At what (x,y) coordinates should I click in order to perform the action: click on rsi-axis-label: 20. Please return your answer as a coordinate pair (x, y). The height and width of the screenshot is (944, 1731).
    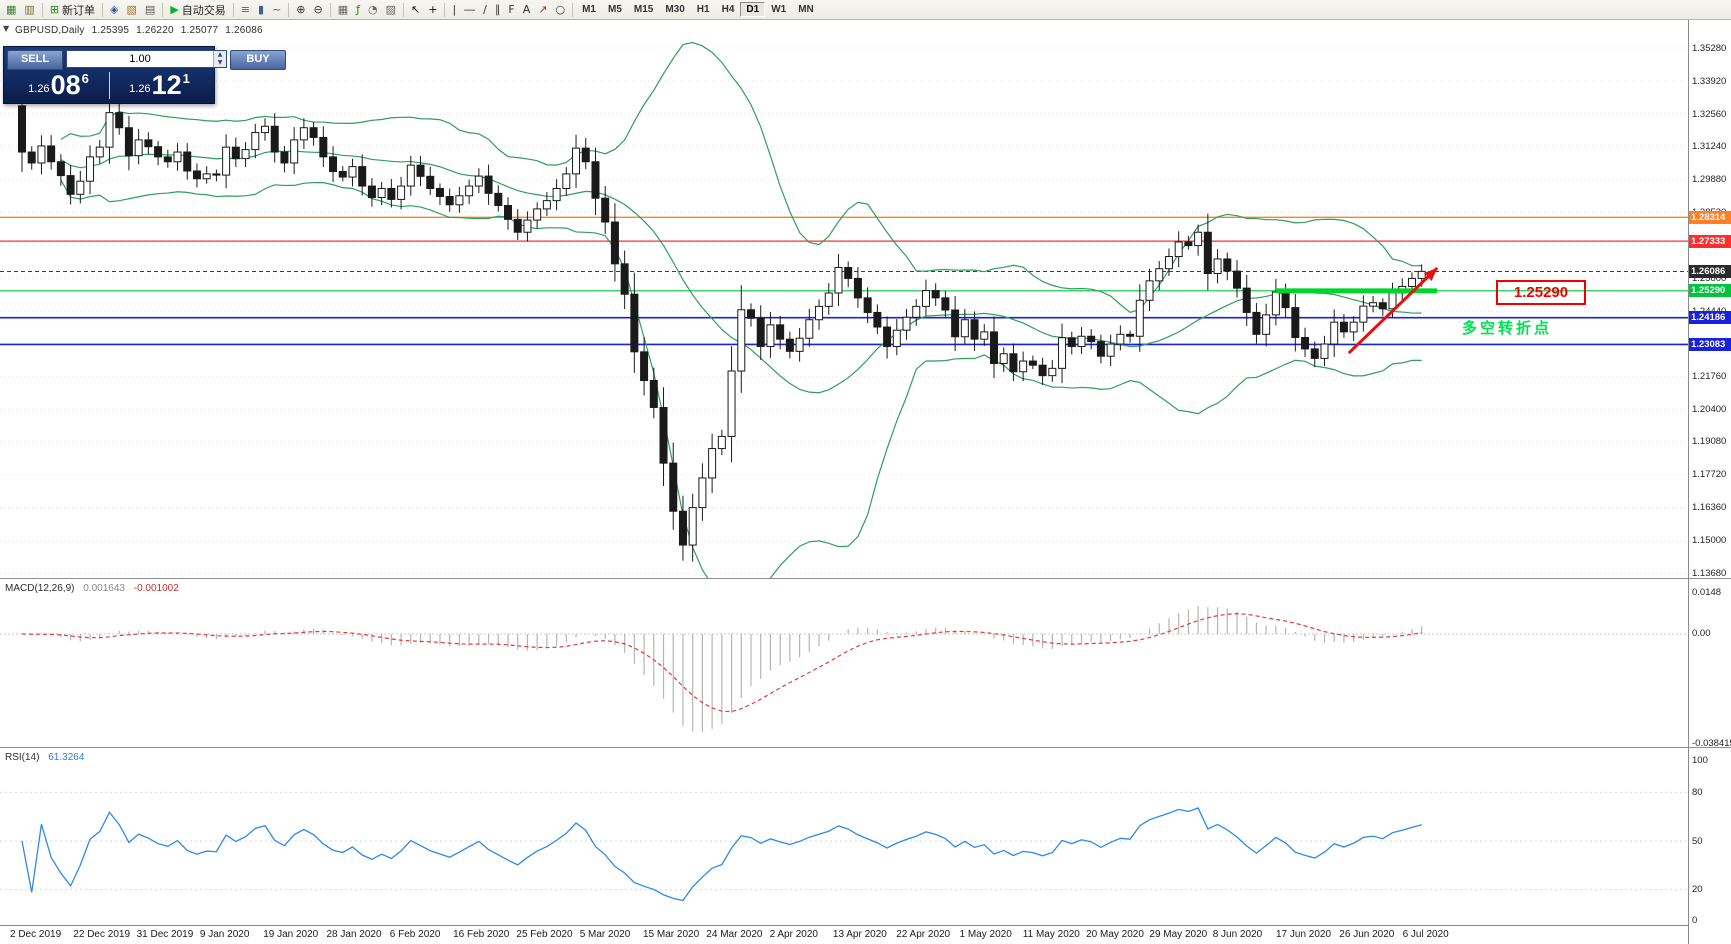
    Looking at the image, I should click on (1697, 890).